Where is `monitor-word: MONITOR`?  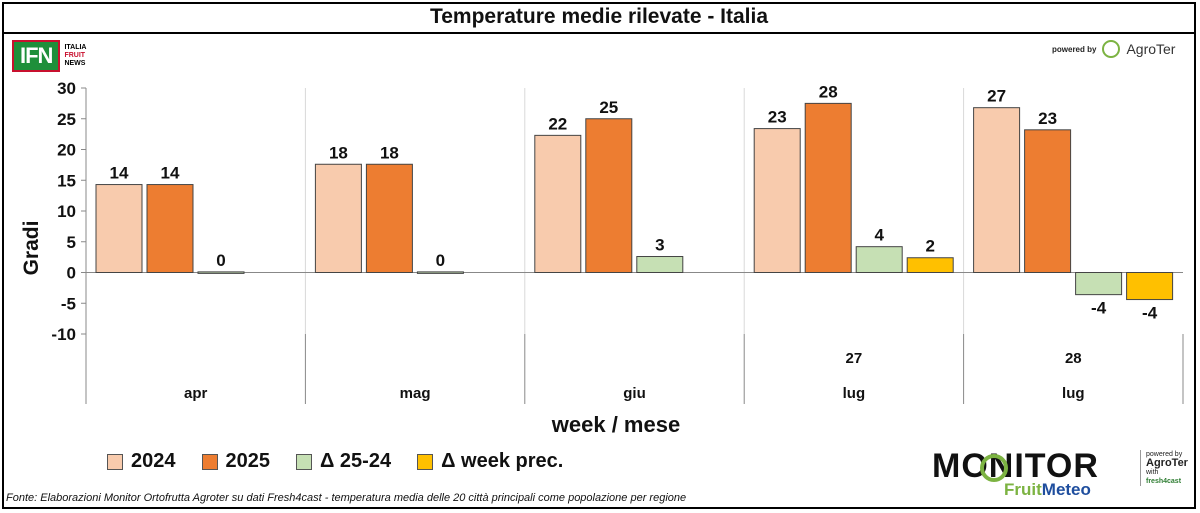 monitor-word: MONITOR is located at coordinates (1015, 466).